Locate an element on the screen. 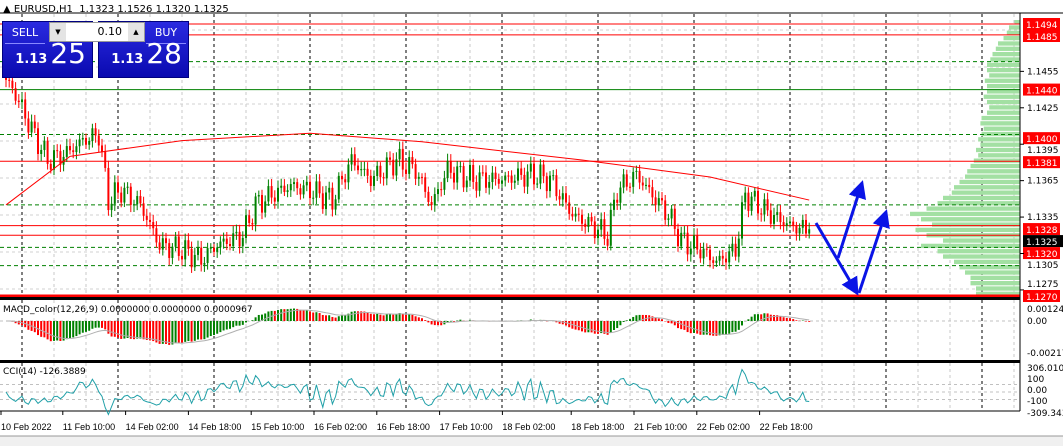 This screenshot has height=446, width=1063. buy-button: BUY 1.13 28 is located at coordinates (143, 49).